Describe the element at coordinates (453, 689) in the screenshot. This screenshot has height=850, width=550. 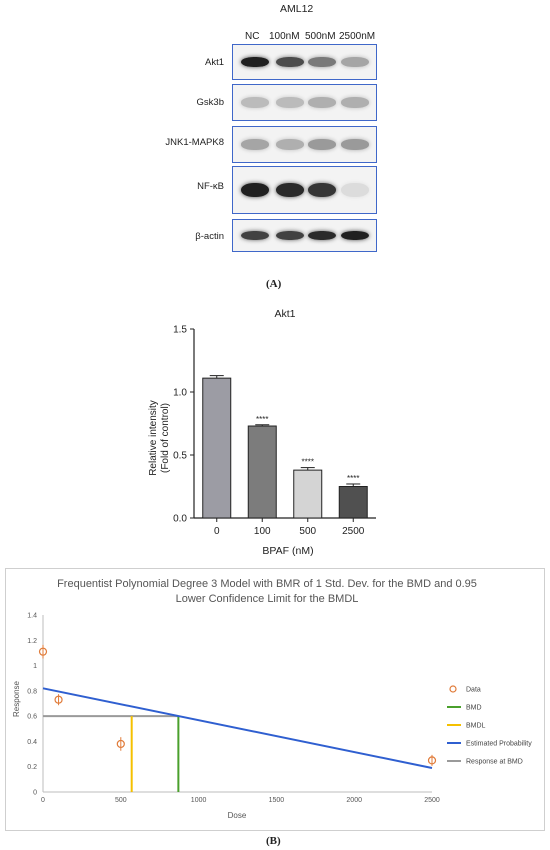
I see `legend-marker-data` at that location.